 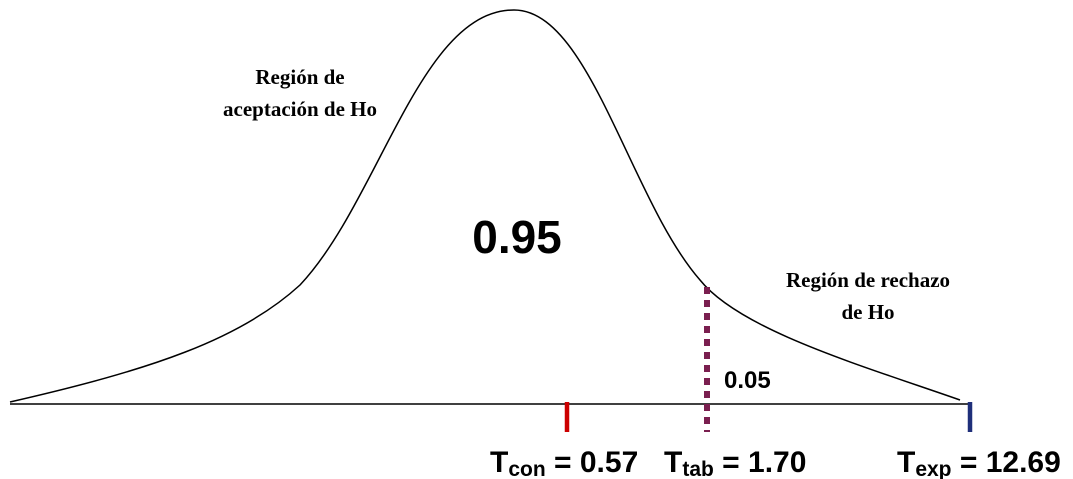 I want to click on acceptance-region-label-line2: aceptación de Ho, so click(x=300, y=109).